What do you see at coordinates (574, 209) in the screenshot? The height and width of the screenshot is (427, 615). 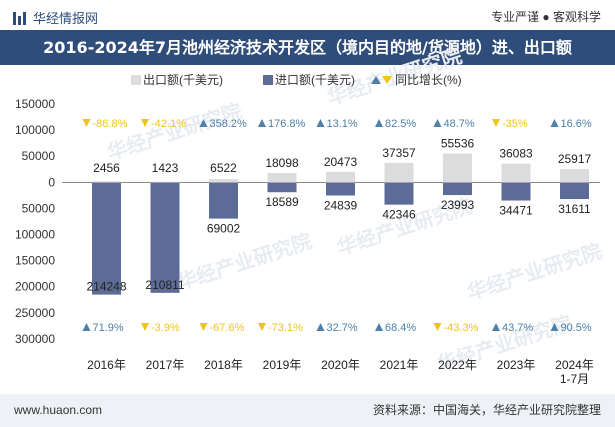 I see `import-value-label: 31611` at bounding box center [574, 209].